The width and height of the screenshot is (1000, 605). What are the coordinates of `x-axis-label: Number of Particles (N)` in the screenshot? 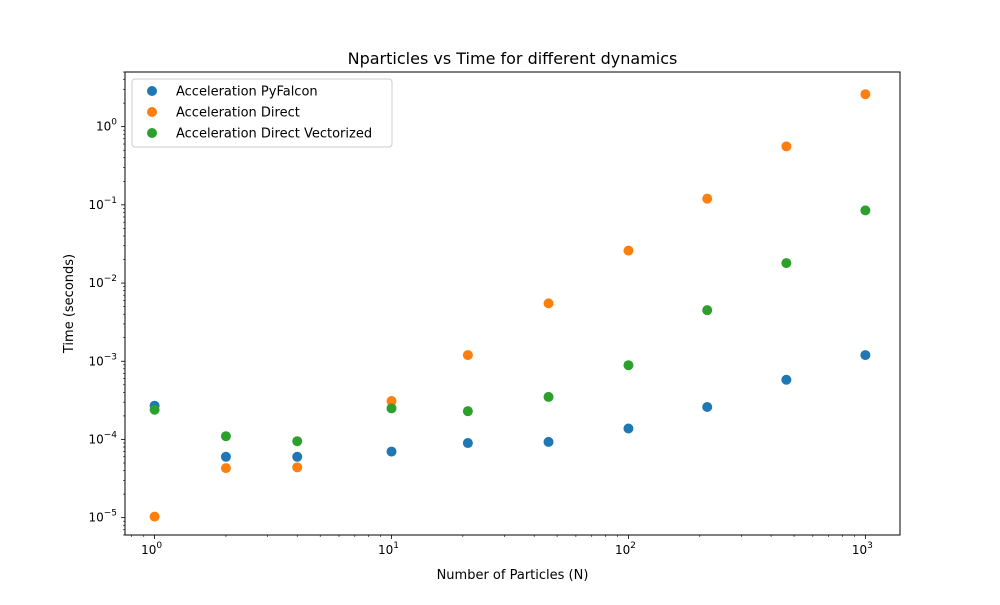 It's located at (513, 575).